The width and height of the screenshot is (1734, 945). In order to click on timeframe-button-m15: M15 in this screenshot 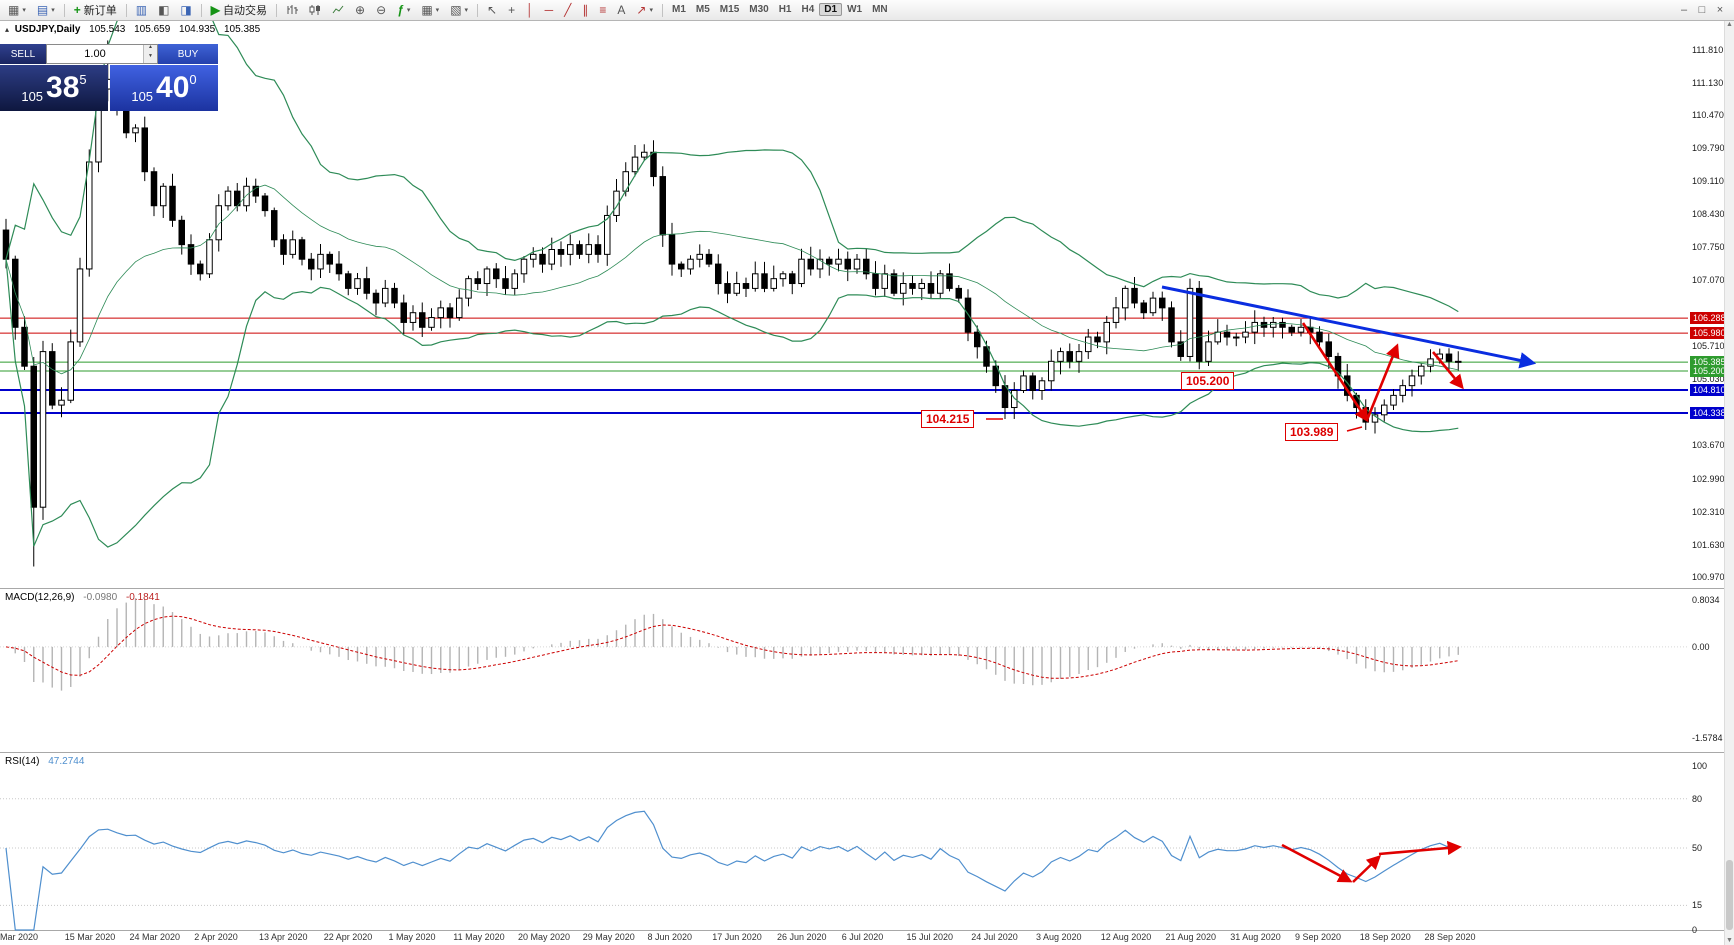, I will do `click(729, 9)`.